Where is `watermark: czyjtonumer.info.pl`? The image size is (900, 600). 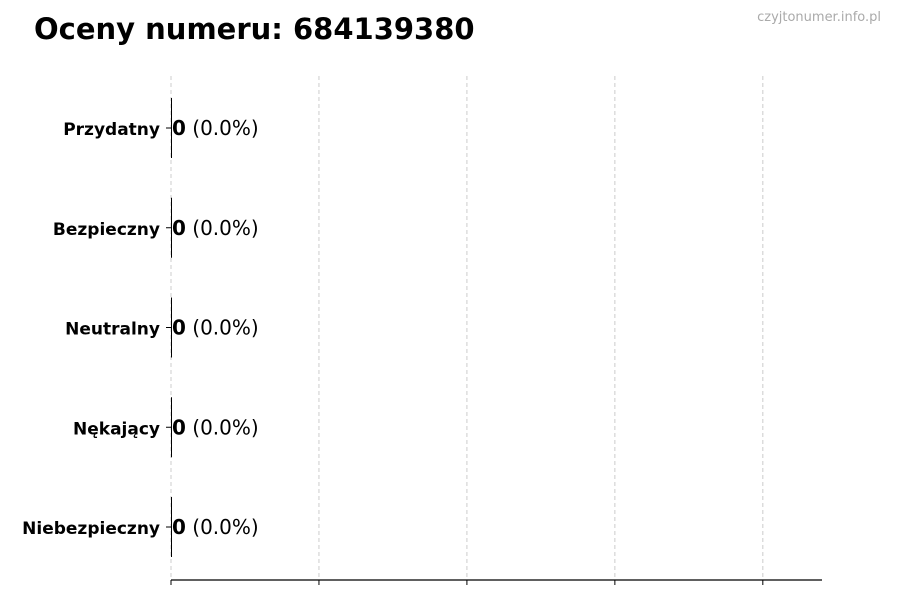
watermark: czyjtonumer.info.pl is located at coordinates (819, 17).